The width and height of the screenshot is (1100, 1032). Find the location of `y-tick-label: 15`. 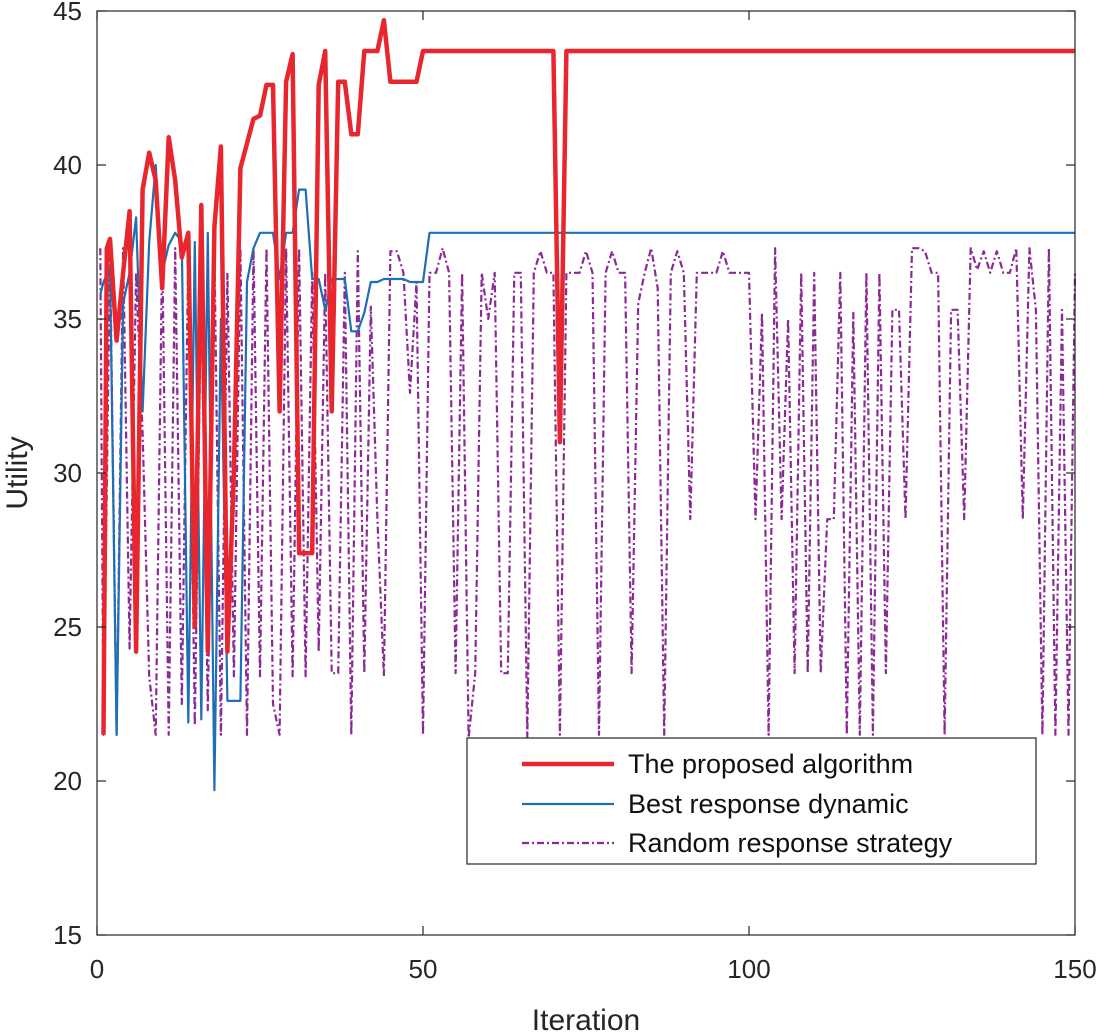

y-tick-label: 15 is located at coordinates (67, 935).